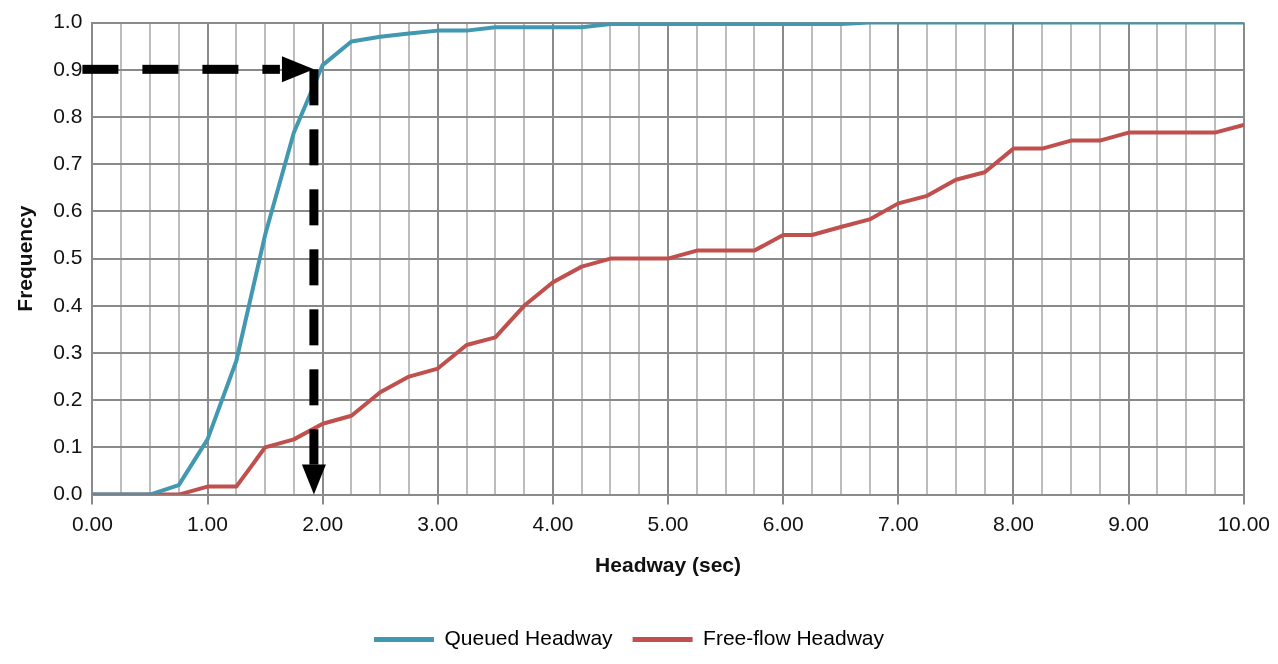 The height and width of the screenshot is (664, 1278). What do you see at coordinates (553, 523) in the screenshot?
I see `x-tick-label: 4.00` at bounding box center [553, 523].